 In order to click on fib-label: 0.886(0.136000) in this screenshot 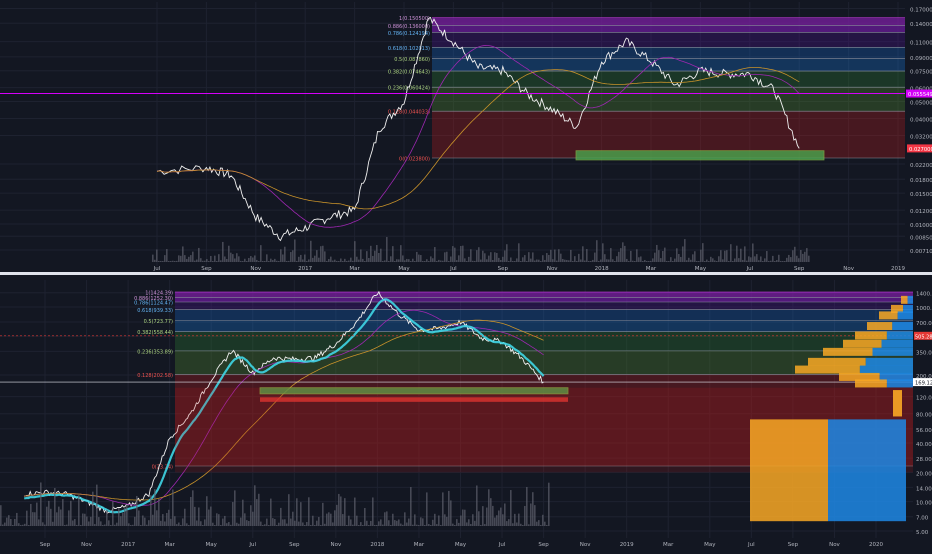, I will do `click(409, 27)`.